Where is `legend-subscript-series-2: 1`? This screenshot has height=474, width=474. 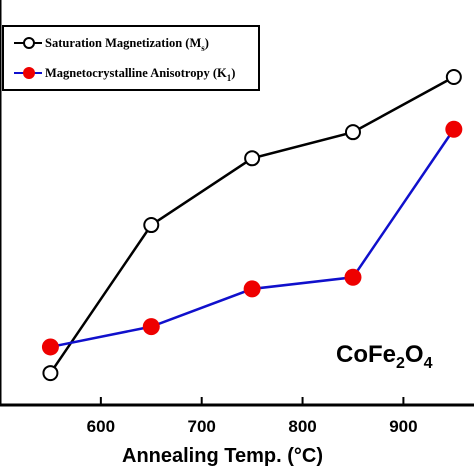
legend-subscript-series-2: 1 is located at coordinates (229, 78).